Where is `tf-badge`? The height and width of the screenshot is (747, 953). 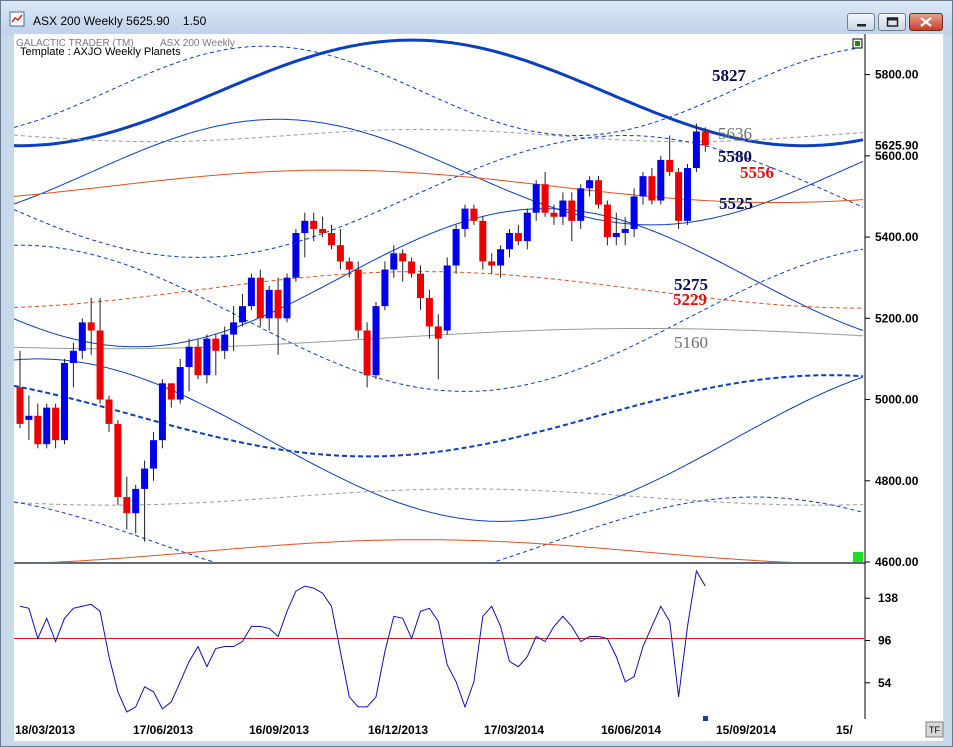 tf-badge is located at coordinates (934, 729).